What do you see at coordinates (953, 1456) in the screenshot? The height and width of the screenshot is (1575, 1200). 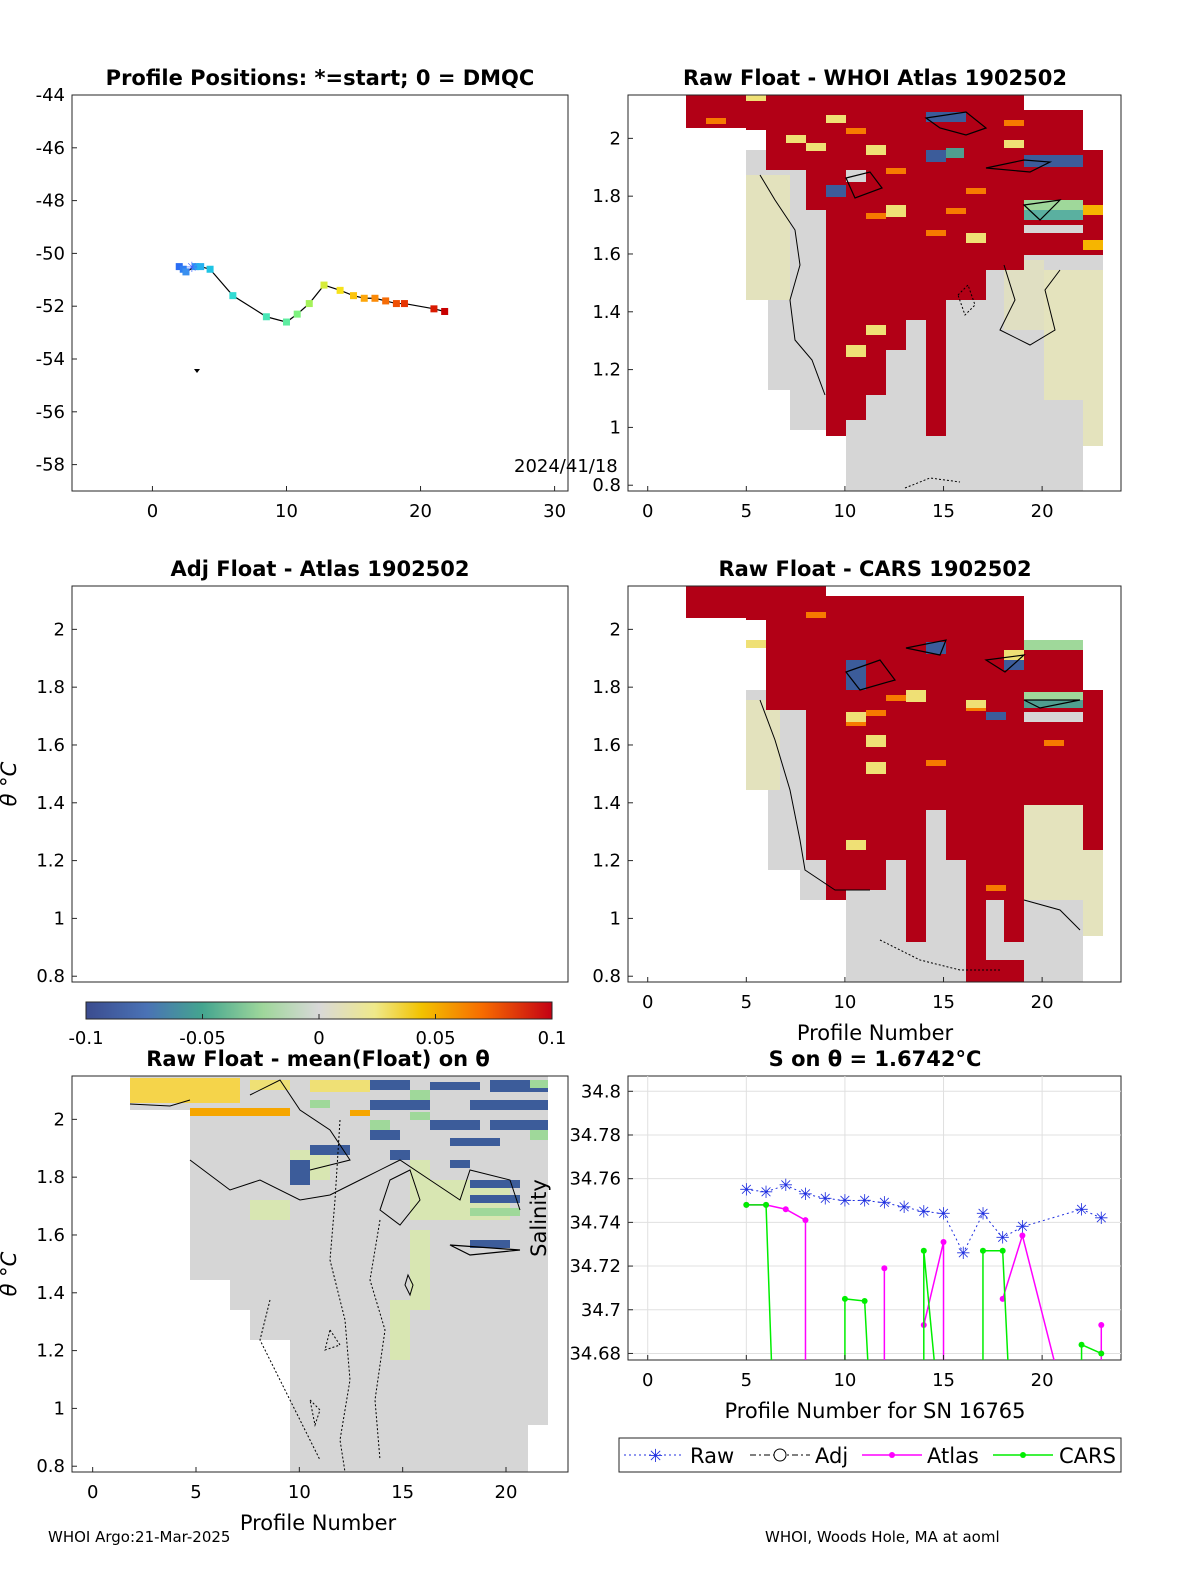 I see `legend-atlas-label: Atlas` at bounding box center [953, 1456].